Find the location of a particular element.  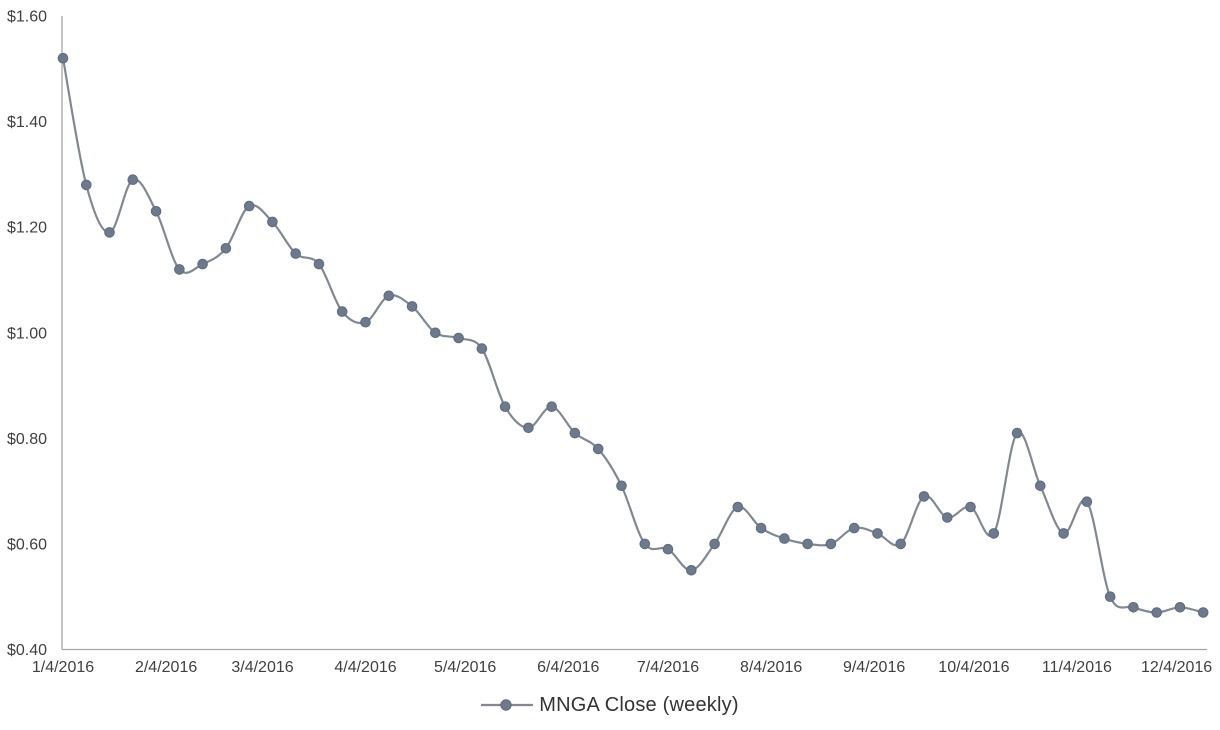

y-axis-tick-label: $1.20 is located at coordinates (27, 228).